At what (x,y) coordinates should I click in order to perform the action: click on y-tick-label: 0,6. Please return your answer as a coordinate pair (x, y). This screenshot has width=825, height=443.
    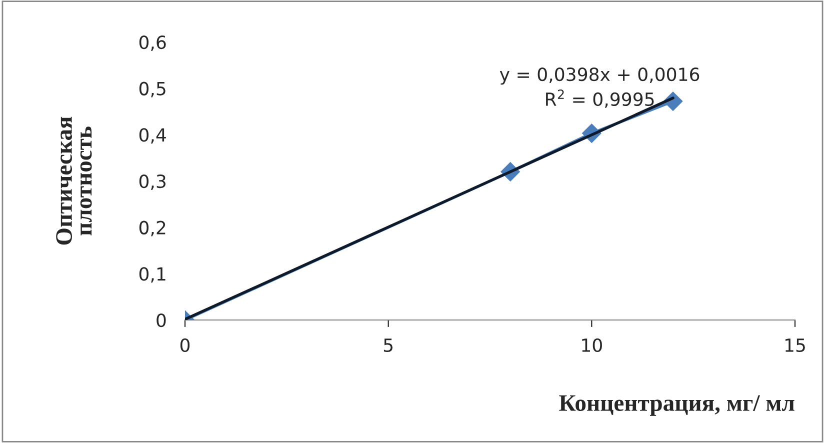
    Looking at the image, I should click on (152, 43).